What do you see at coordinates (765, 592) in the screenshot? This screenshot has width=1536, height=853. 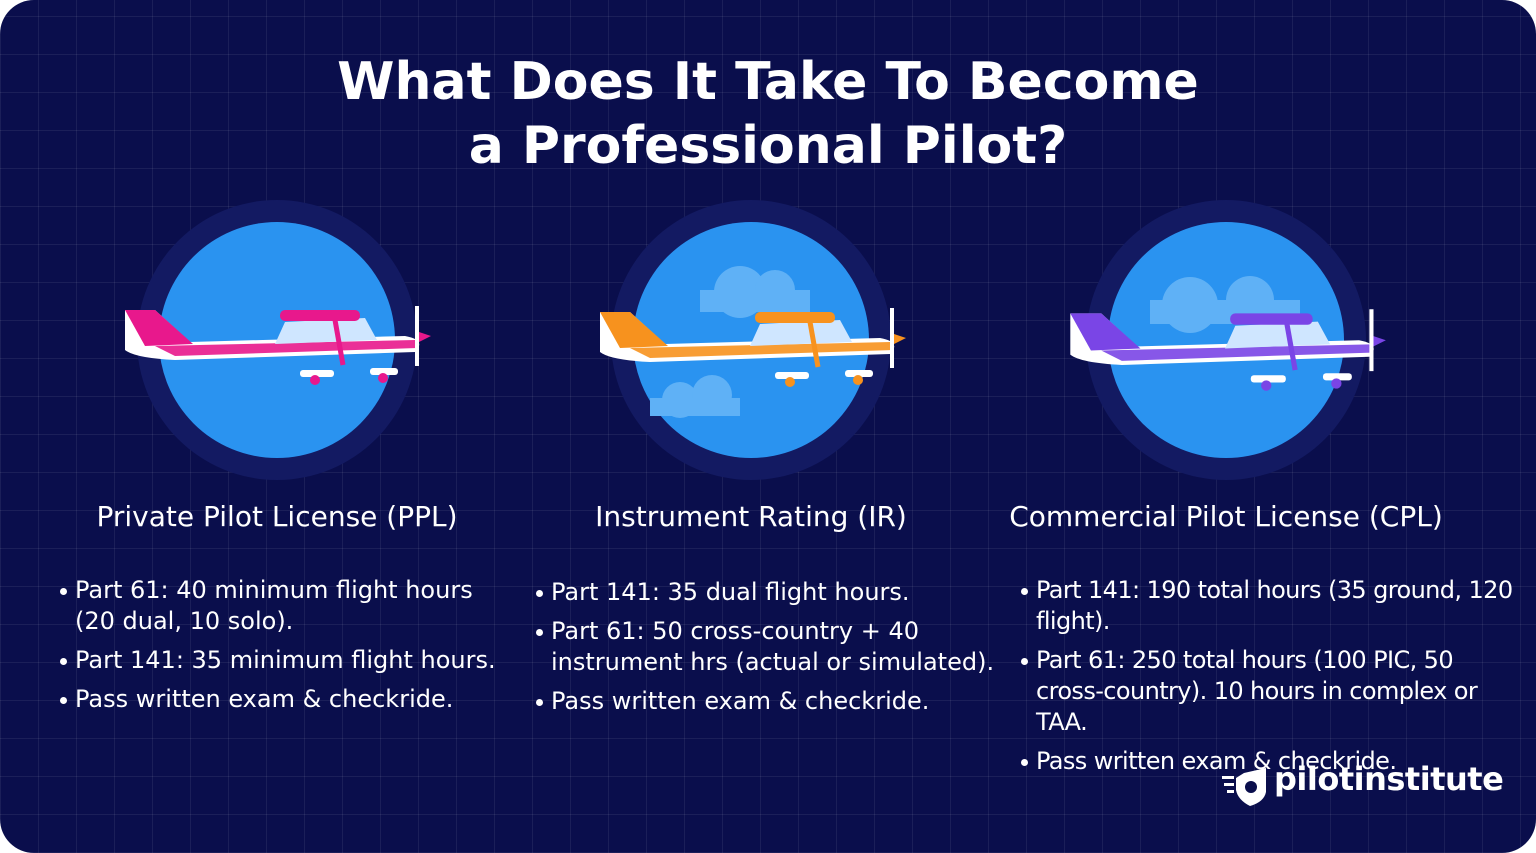 I see `bullet: Part 141: 35 dual flight hours.` at bounding box center [765, 592].